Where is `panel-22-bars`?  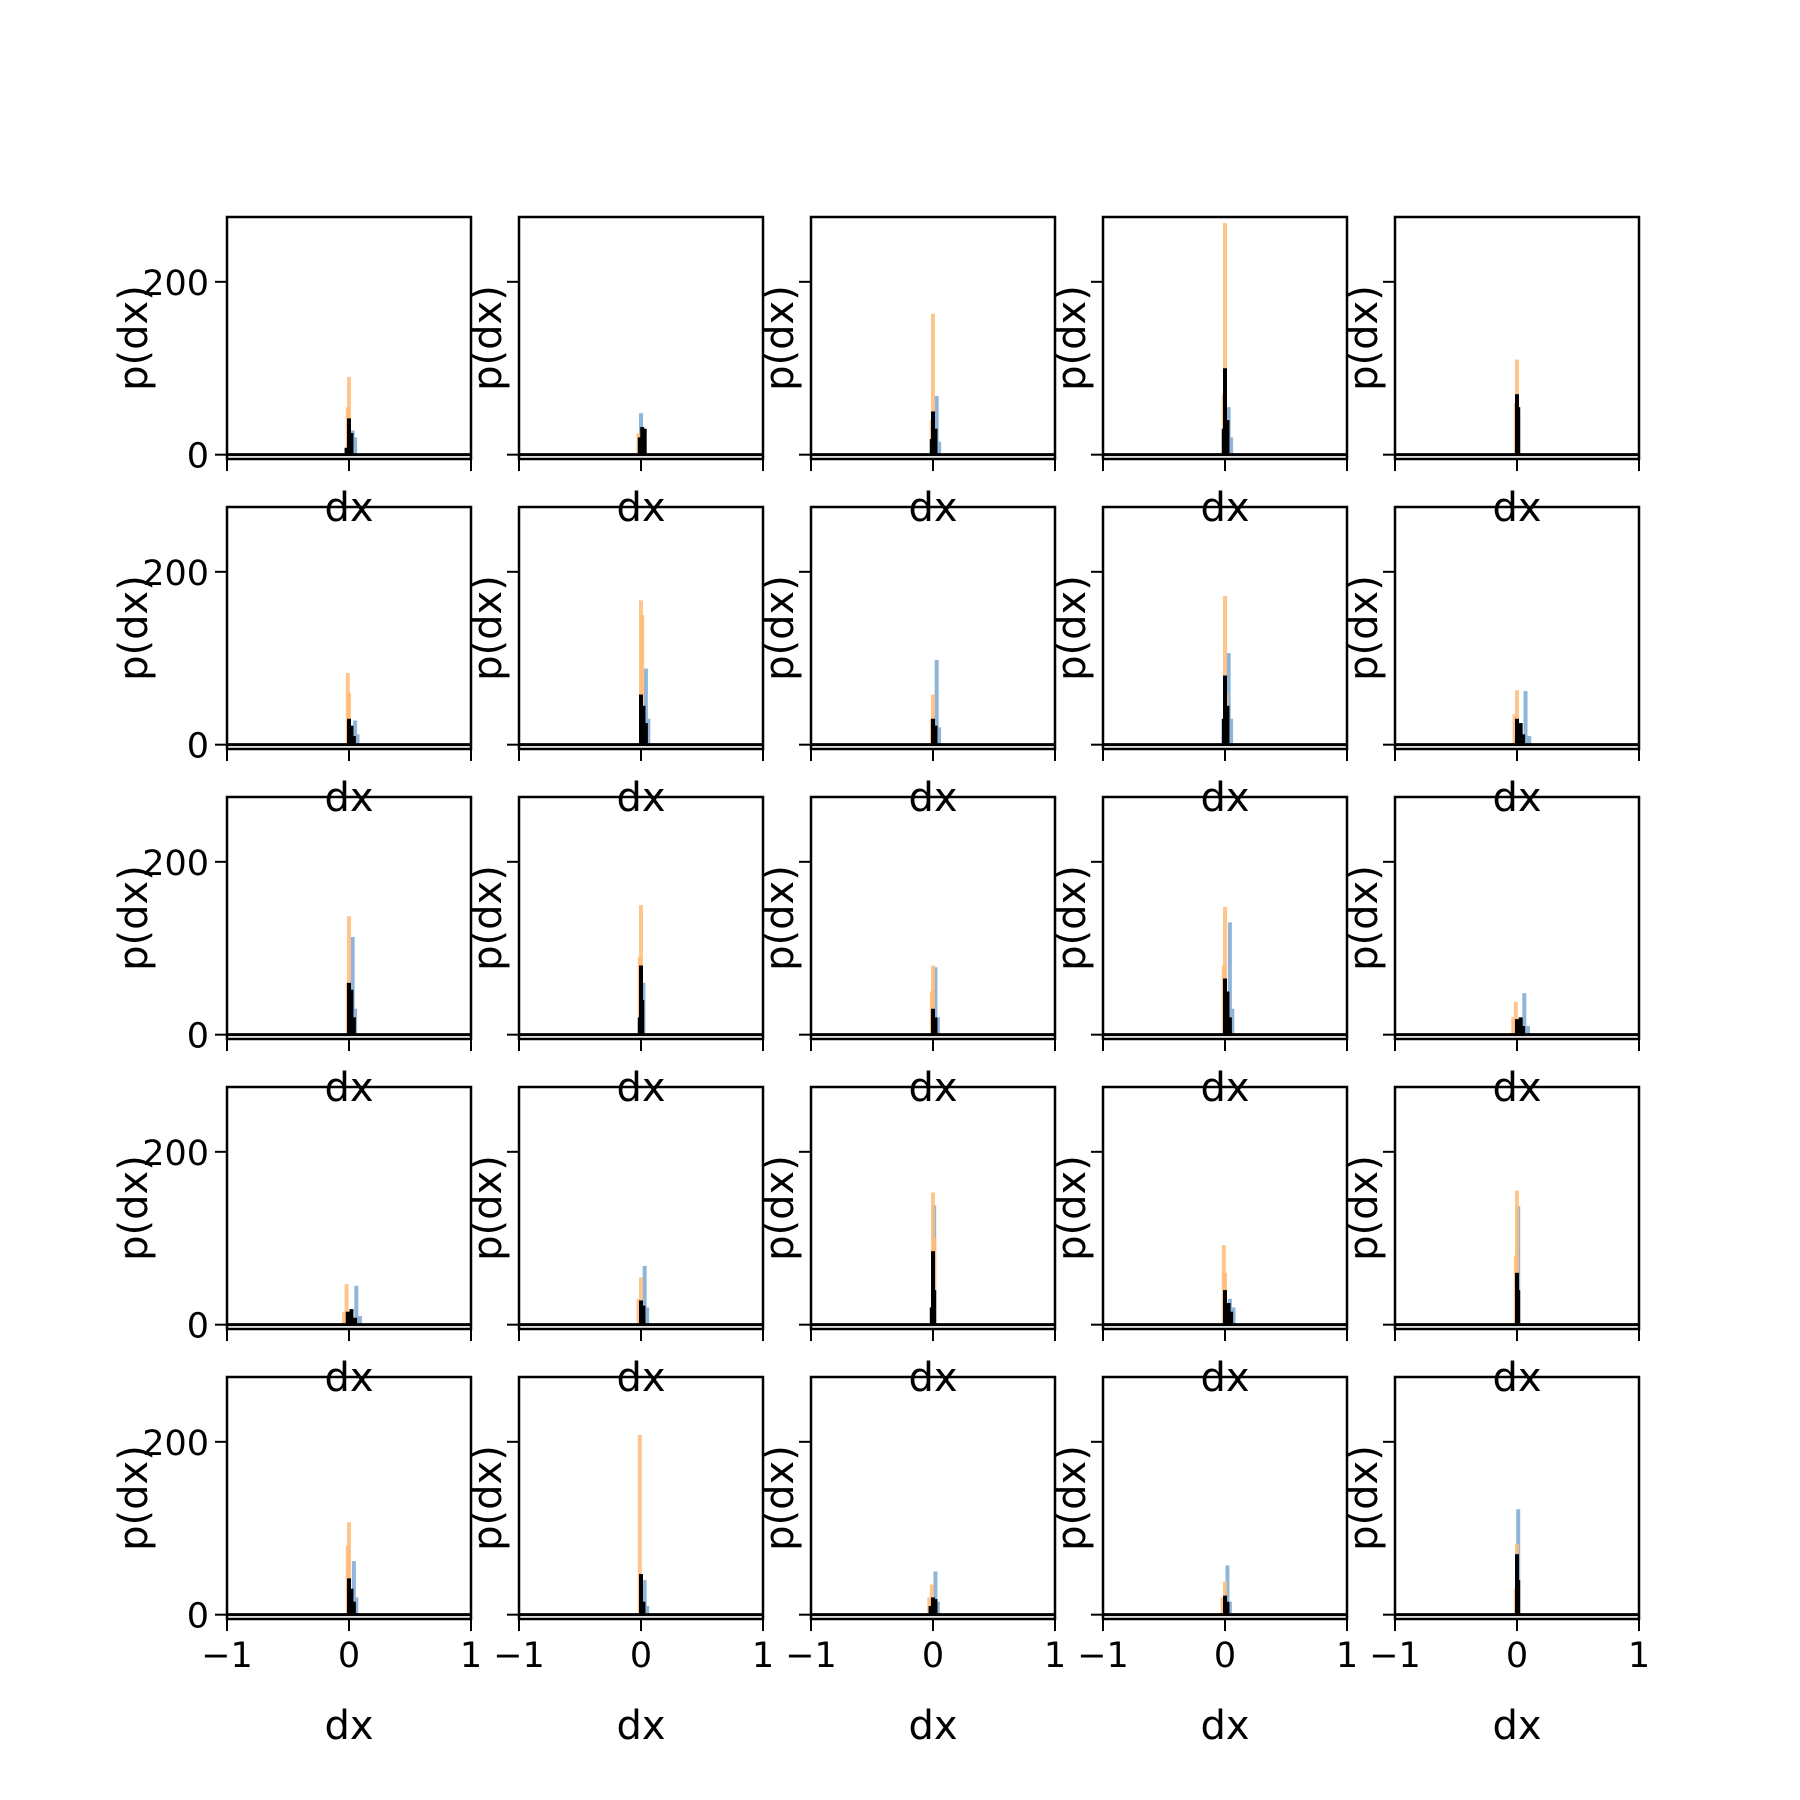 panel-22-bars is located at coordinates (643, 1524).